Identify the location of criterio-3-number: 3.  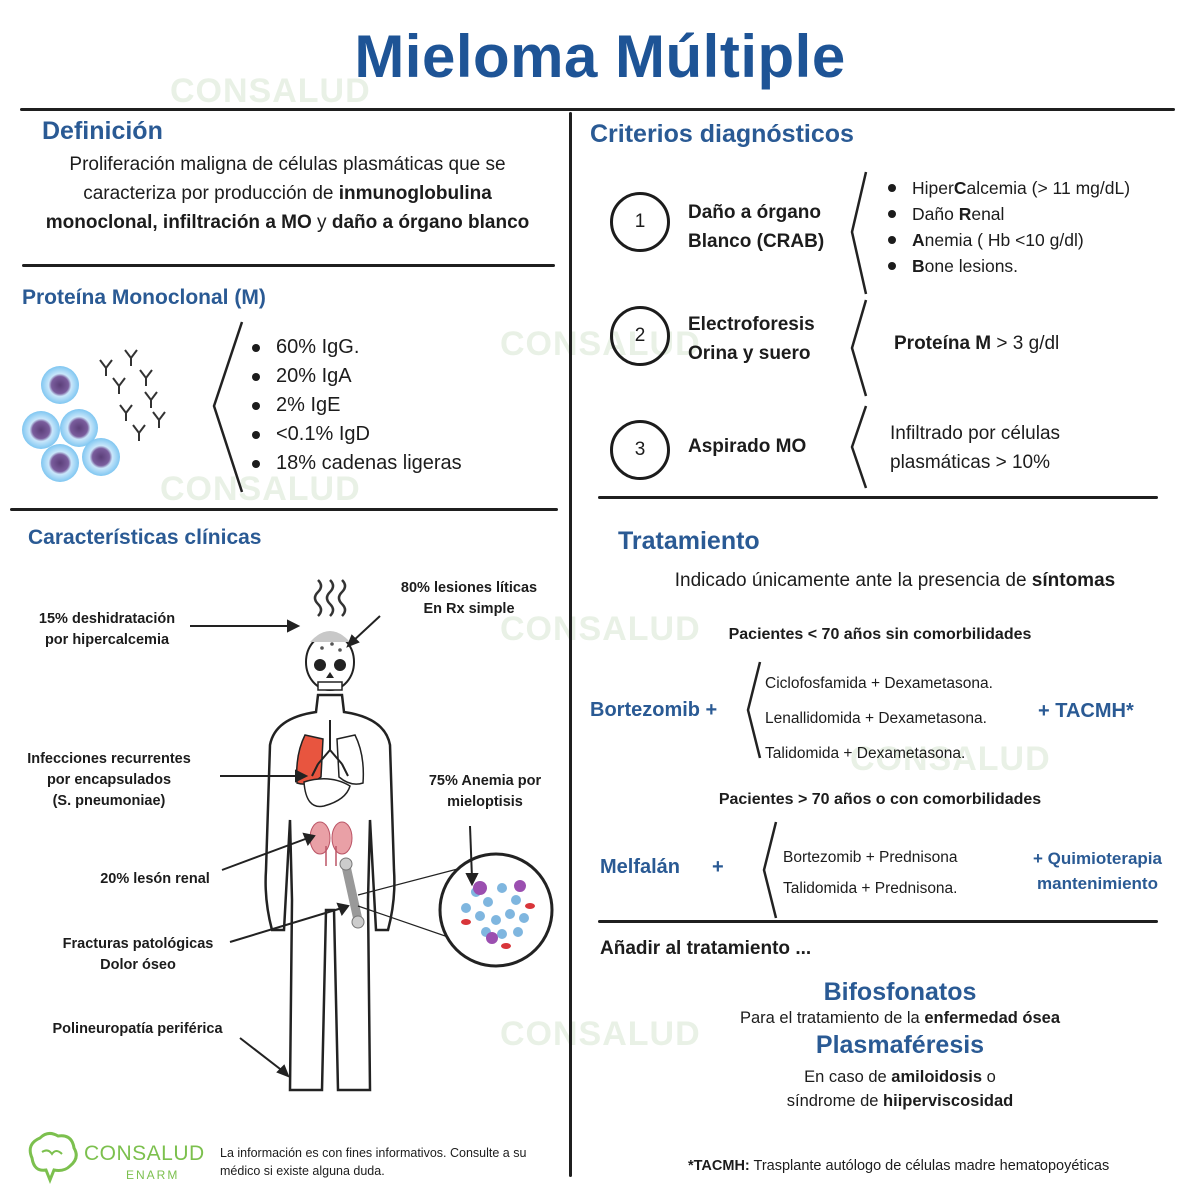
(640, 450).